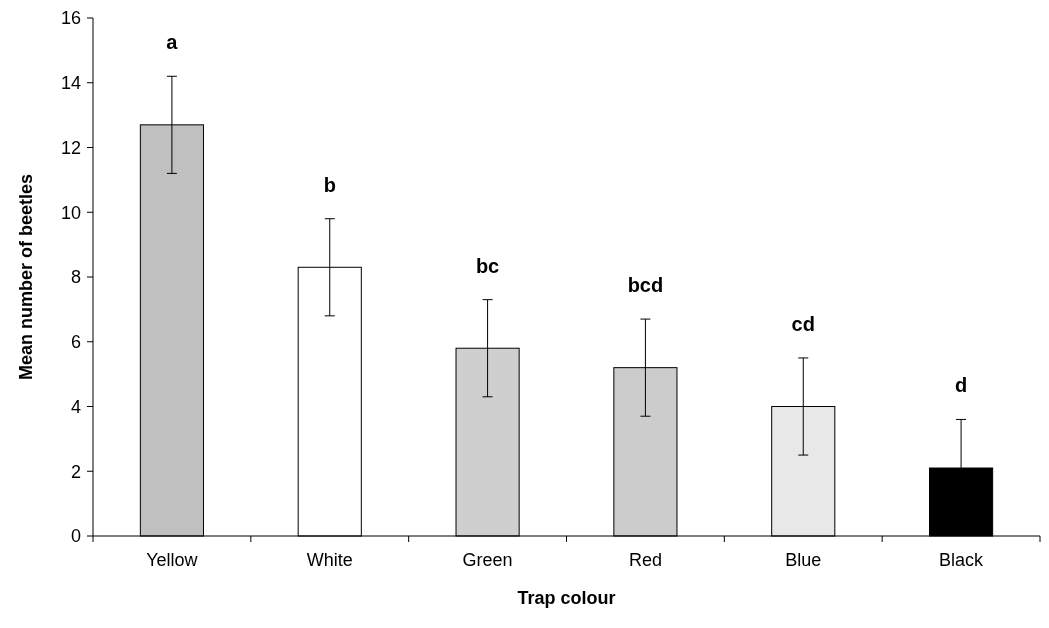 The width and height of the screenshot is (1049, 628). I want to click on y-tick-label: 0, so click(75, 536).